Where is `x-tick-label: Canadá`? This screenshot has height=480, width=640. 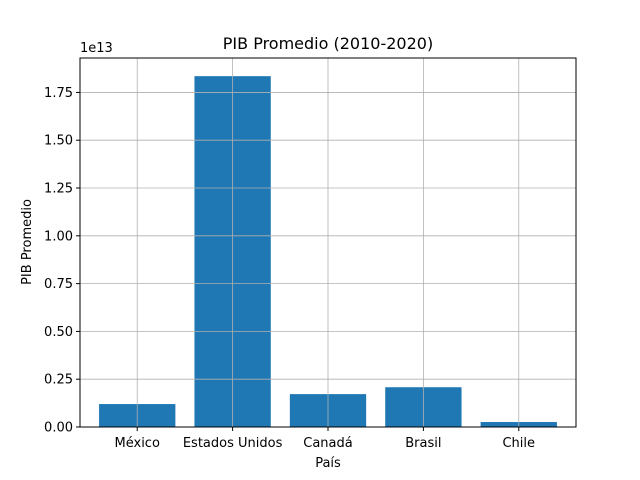 x-tick-label: Canadá is located at coordinates (327, 443).